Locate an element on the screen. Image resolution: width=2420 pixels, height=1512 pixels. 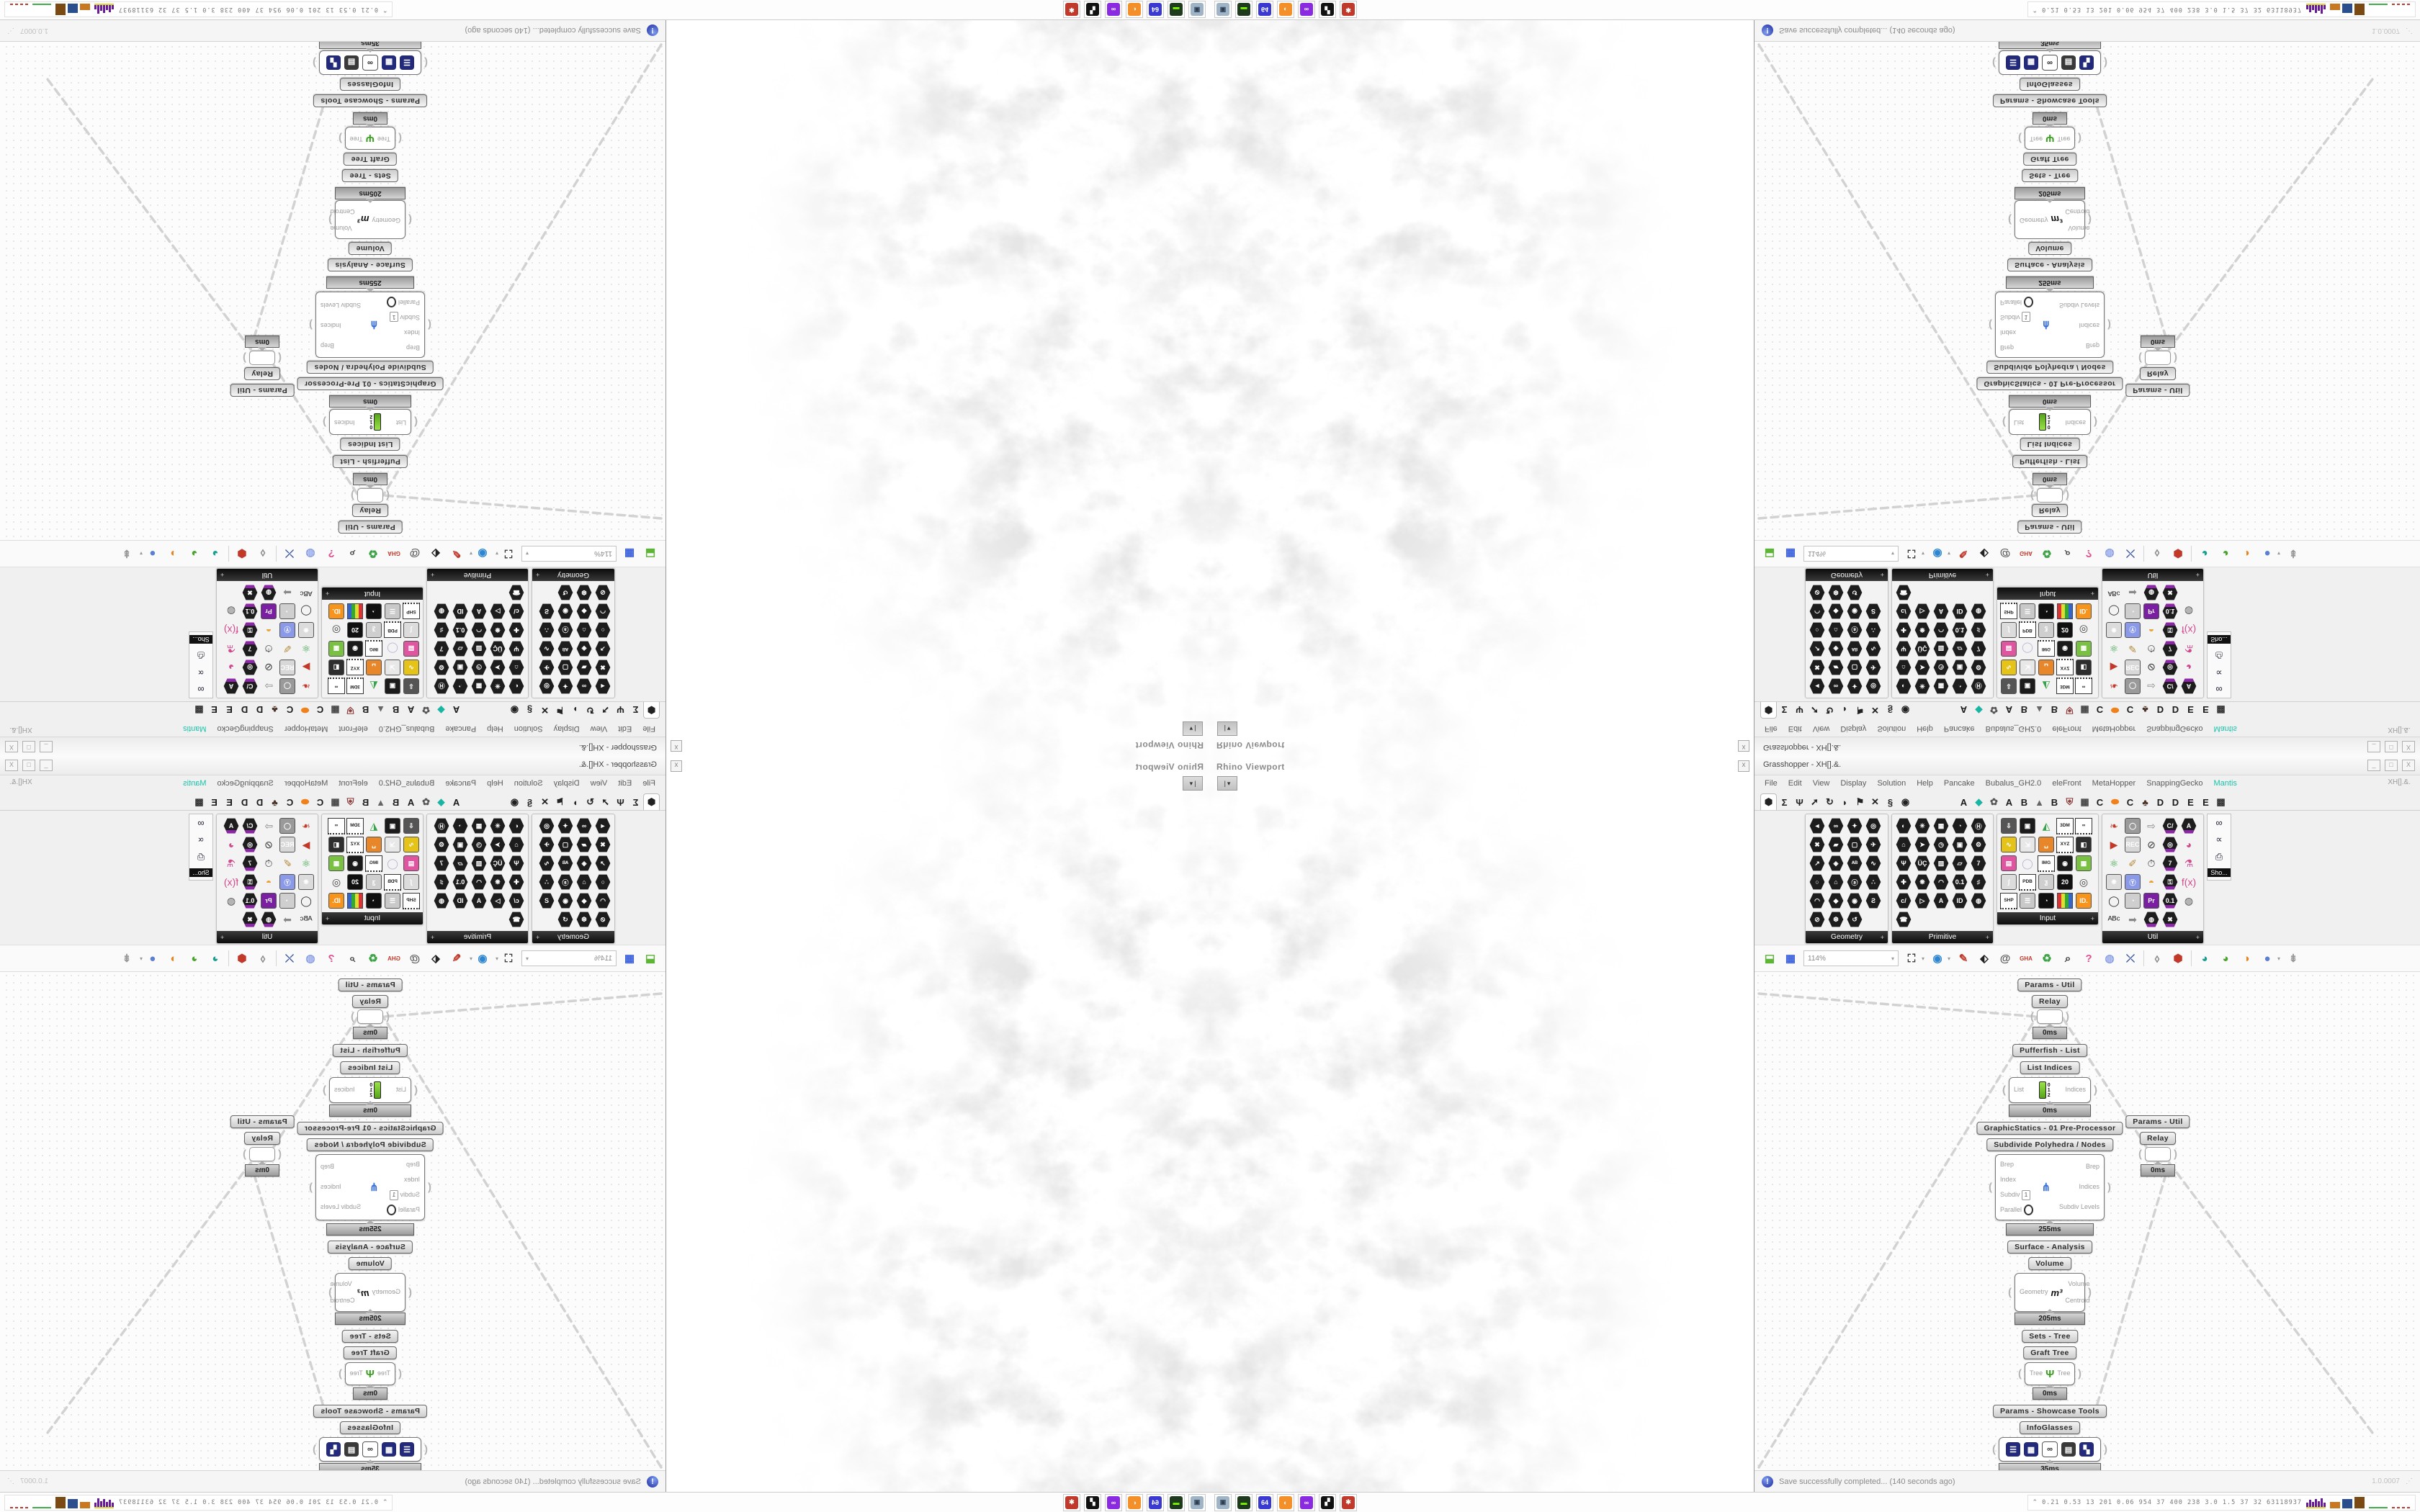
red-badge-icon: ✱ is located at coordinates (1071, 10).